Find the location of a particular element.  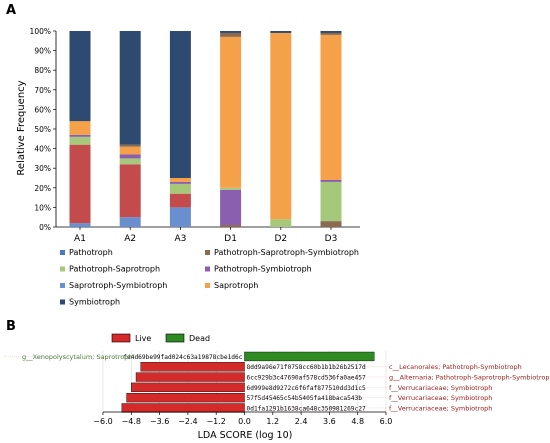

panel-a-x-tick-label: D2 is located at coordinates (280, 239).